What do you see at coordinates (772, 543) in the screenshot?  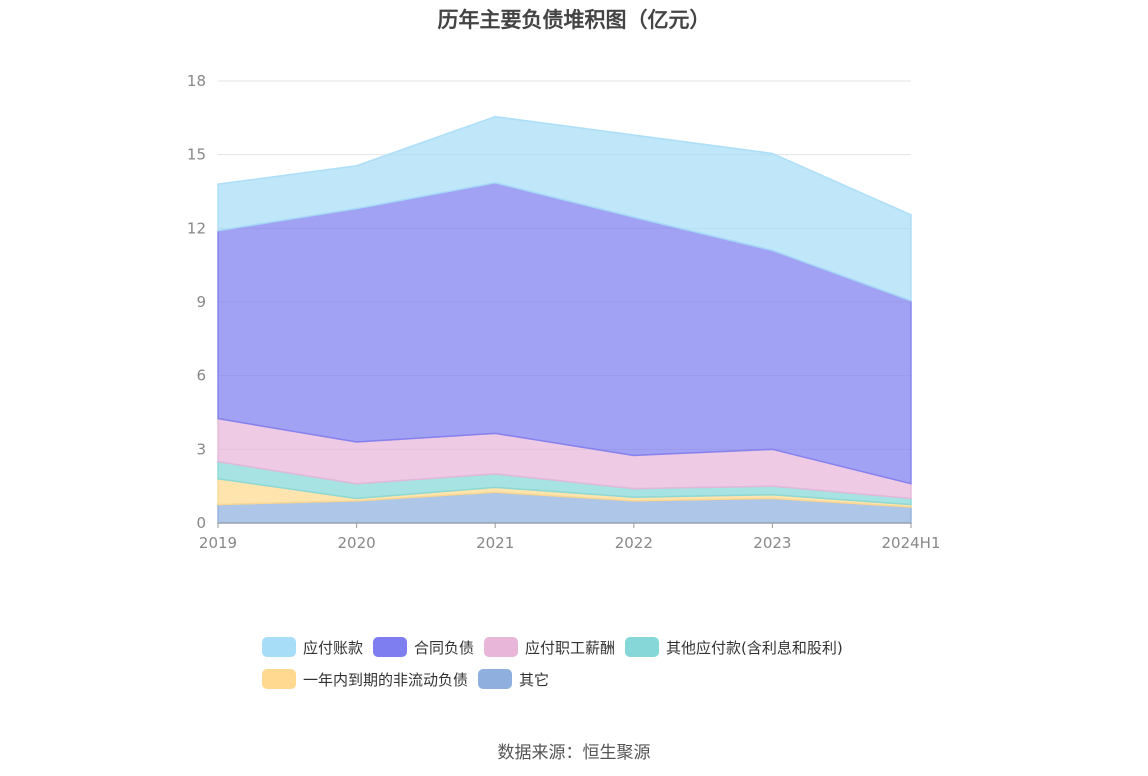 I see `x-tick-label: 2023` at bounding box center [772, 543].